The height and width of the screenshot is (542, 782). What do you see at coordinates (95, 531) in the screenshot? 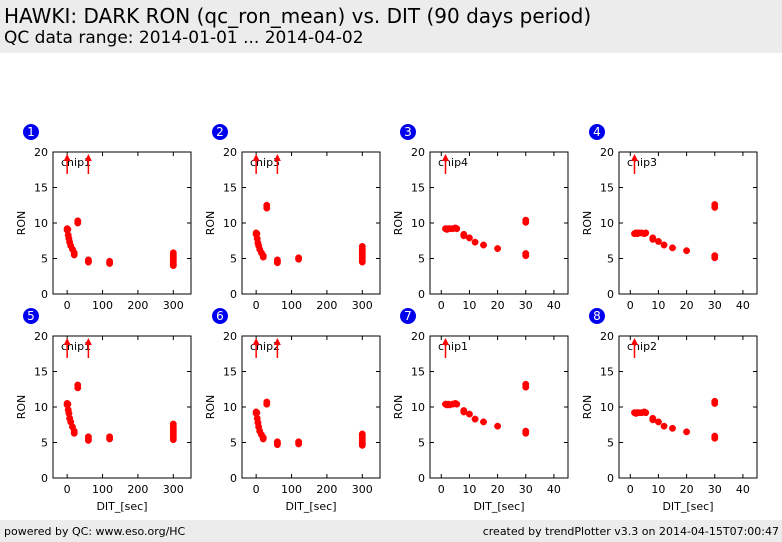
I see `footer-credit: powered by QC: www.eso.org/HC` at bounding box center [95, 531].